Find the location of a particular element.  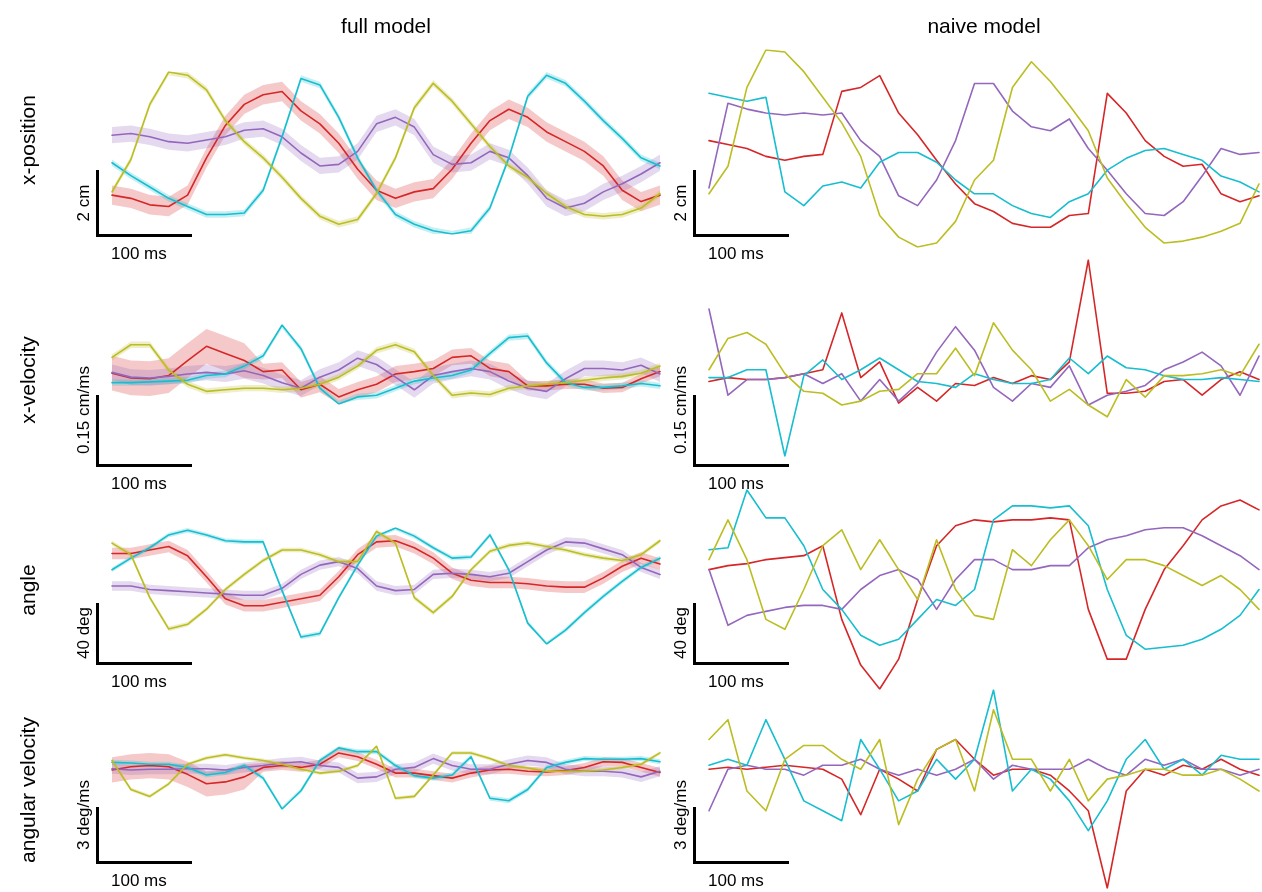

y-axis-title: x-velocity is located at coordinates (27, 380).